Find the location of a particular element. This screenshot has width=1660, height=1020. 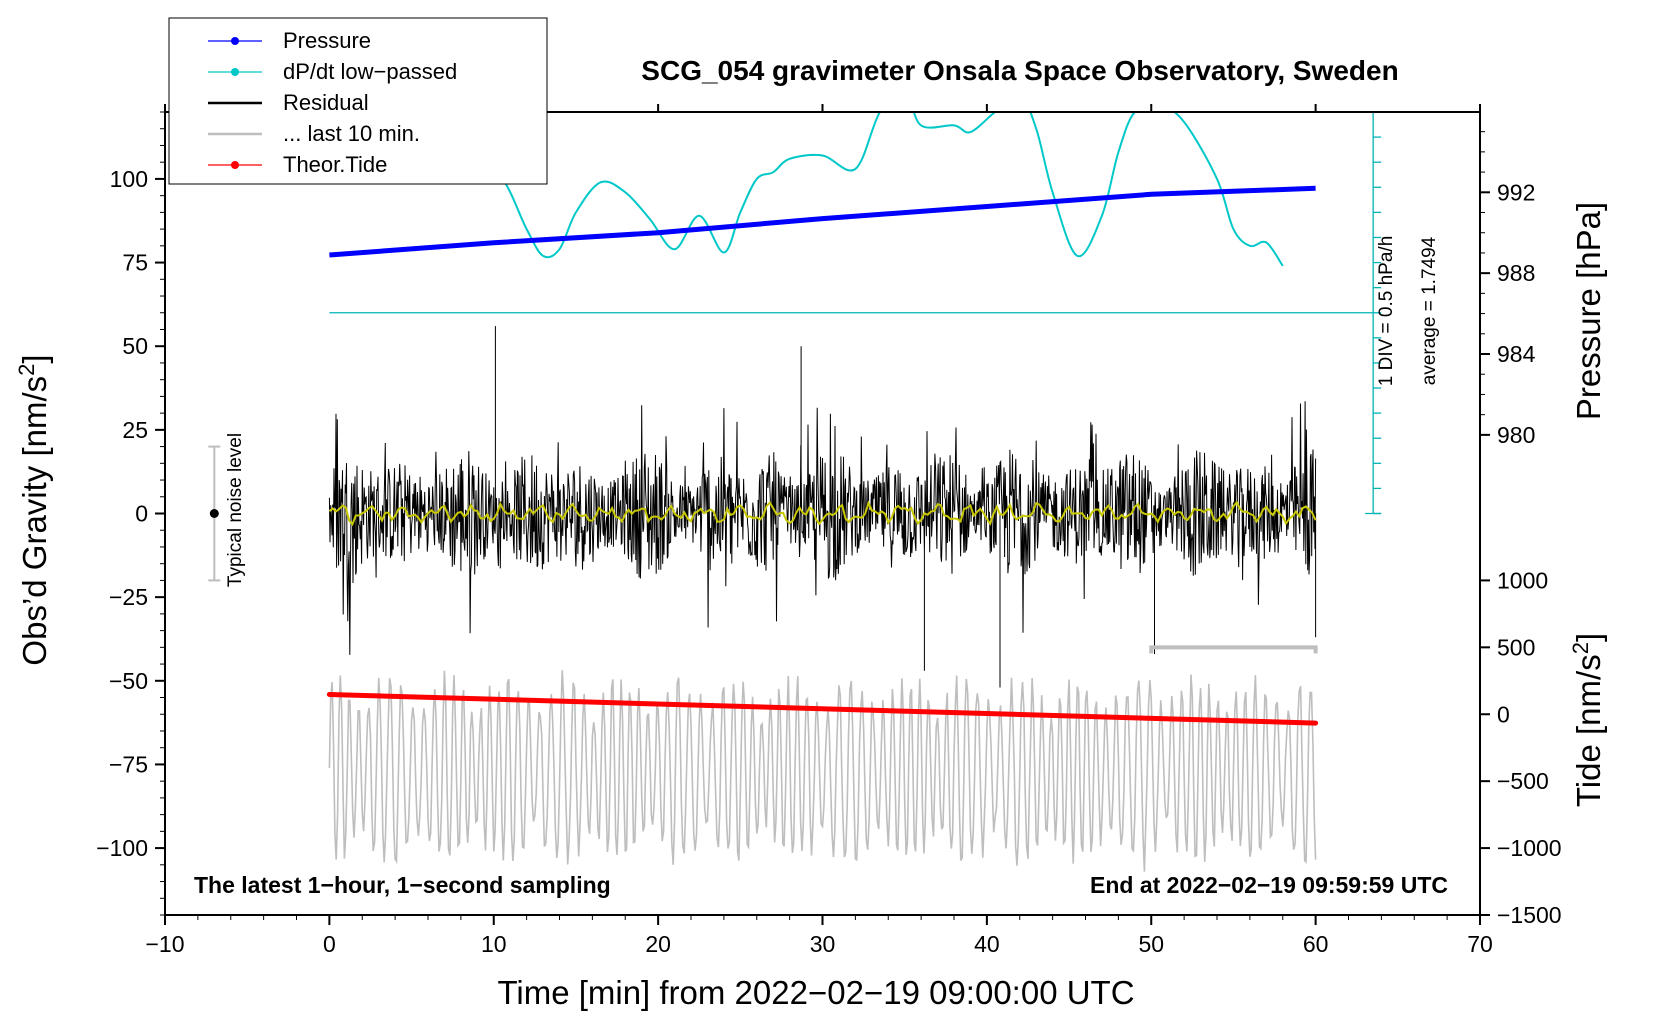

y-axis-title-left-sup: 2 is located at coordinates (26, 370).